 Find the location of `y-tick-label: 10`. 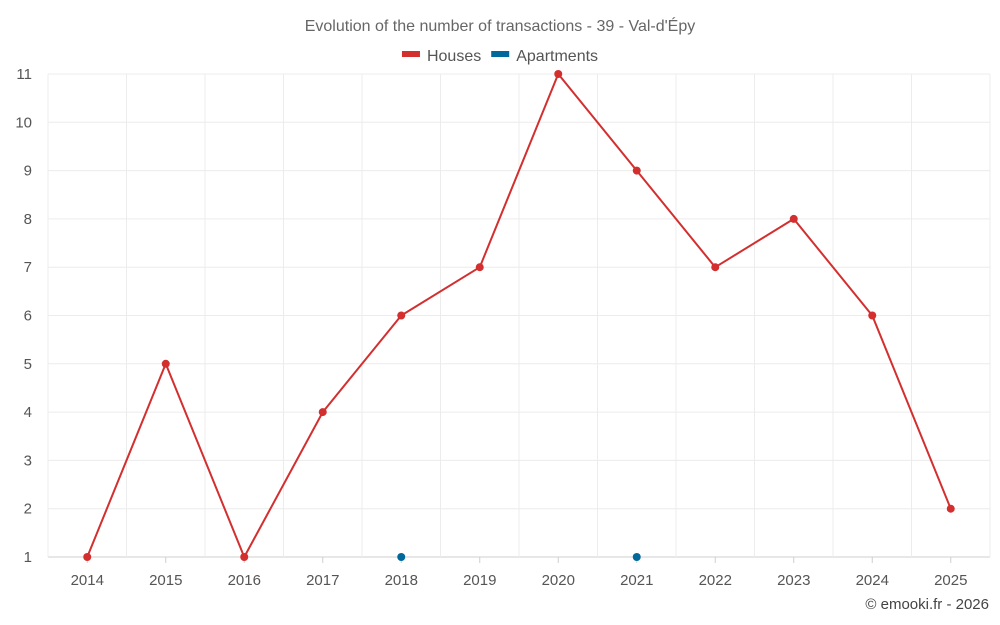

y-tick-label: 10 is located at coordinates (23, 122).